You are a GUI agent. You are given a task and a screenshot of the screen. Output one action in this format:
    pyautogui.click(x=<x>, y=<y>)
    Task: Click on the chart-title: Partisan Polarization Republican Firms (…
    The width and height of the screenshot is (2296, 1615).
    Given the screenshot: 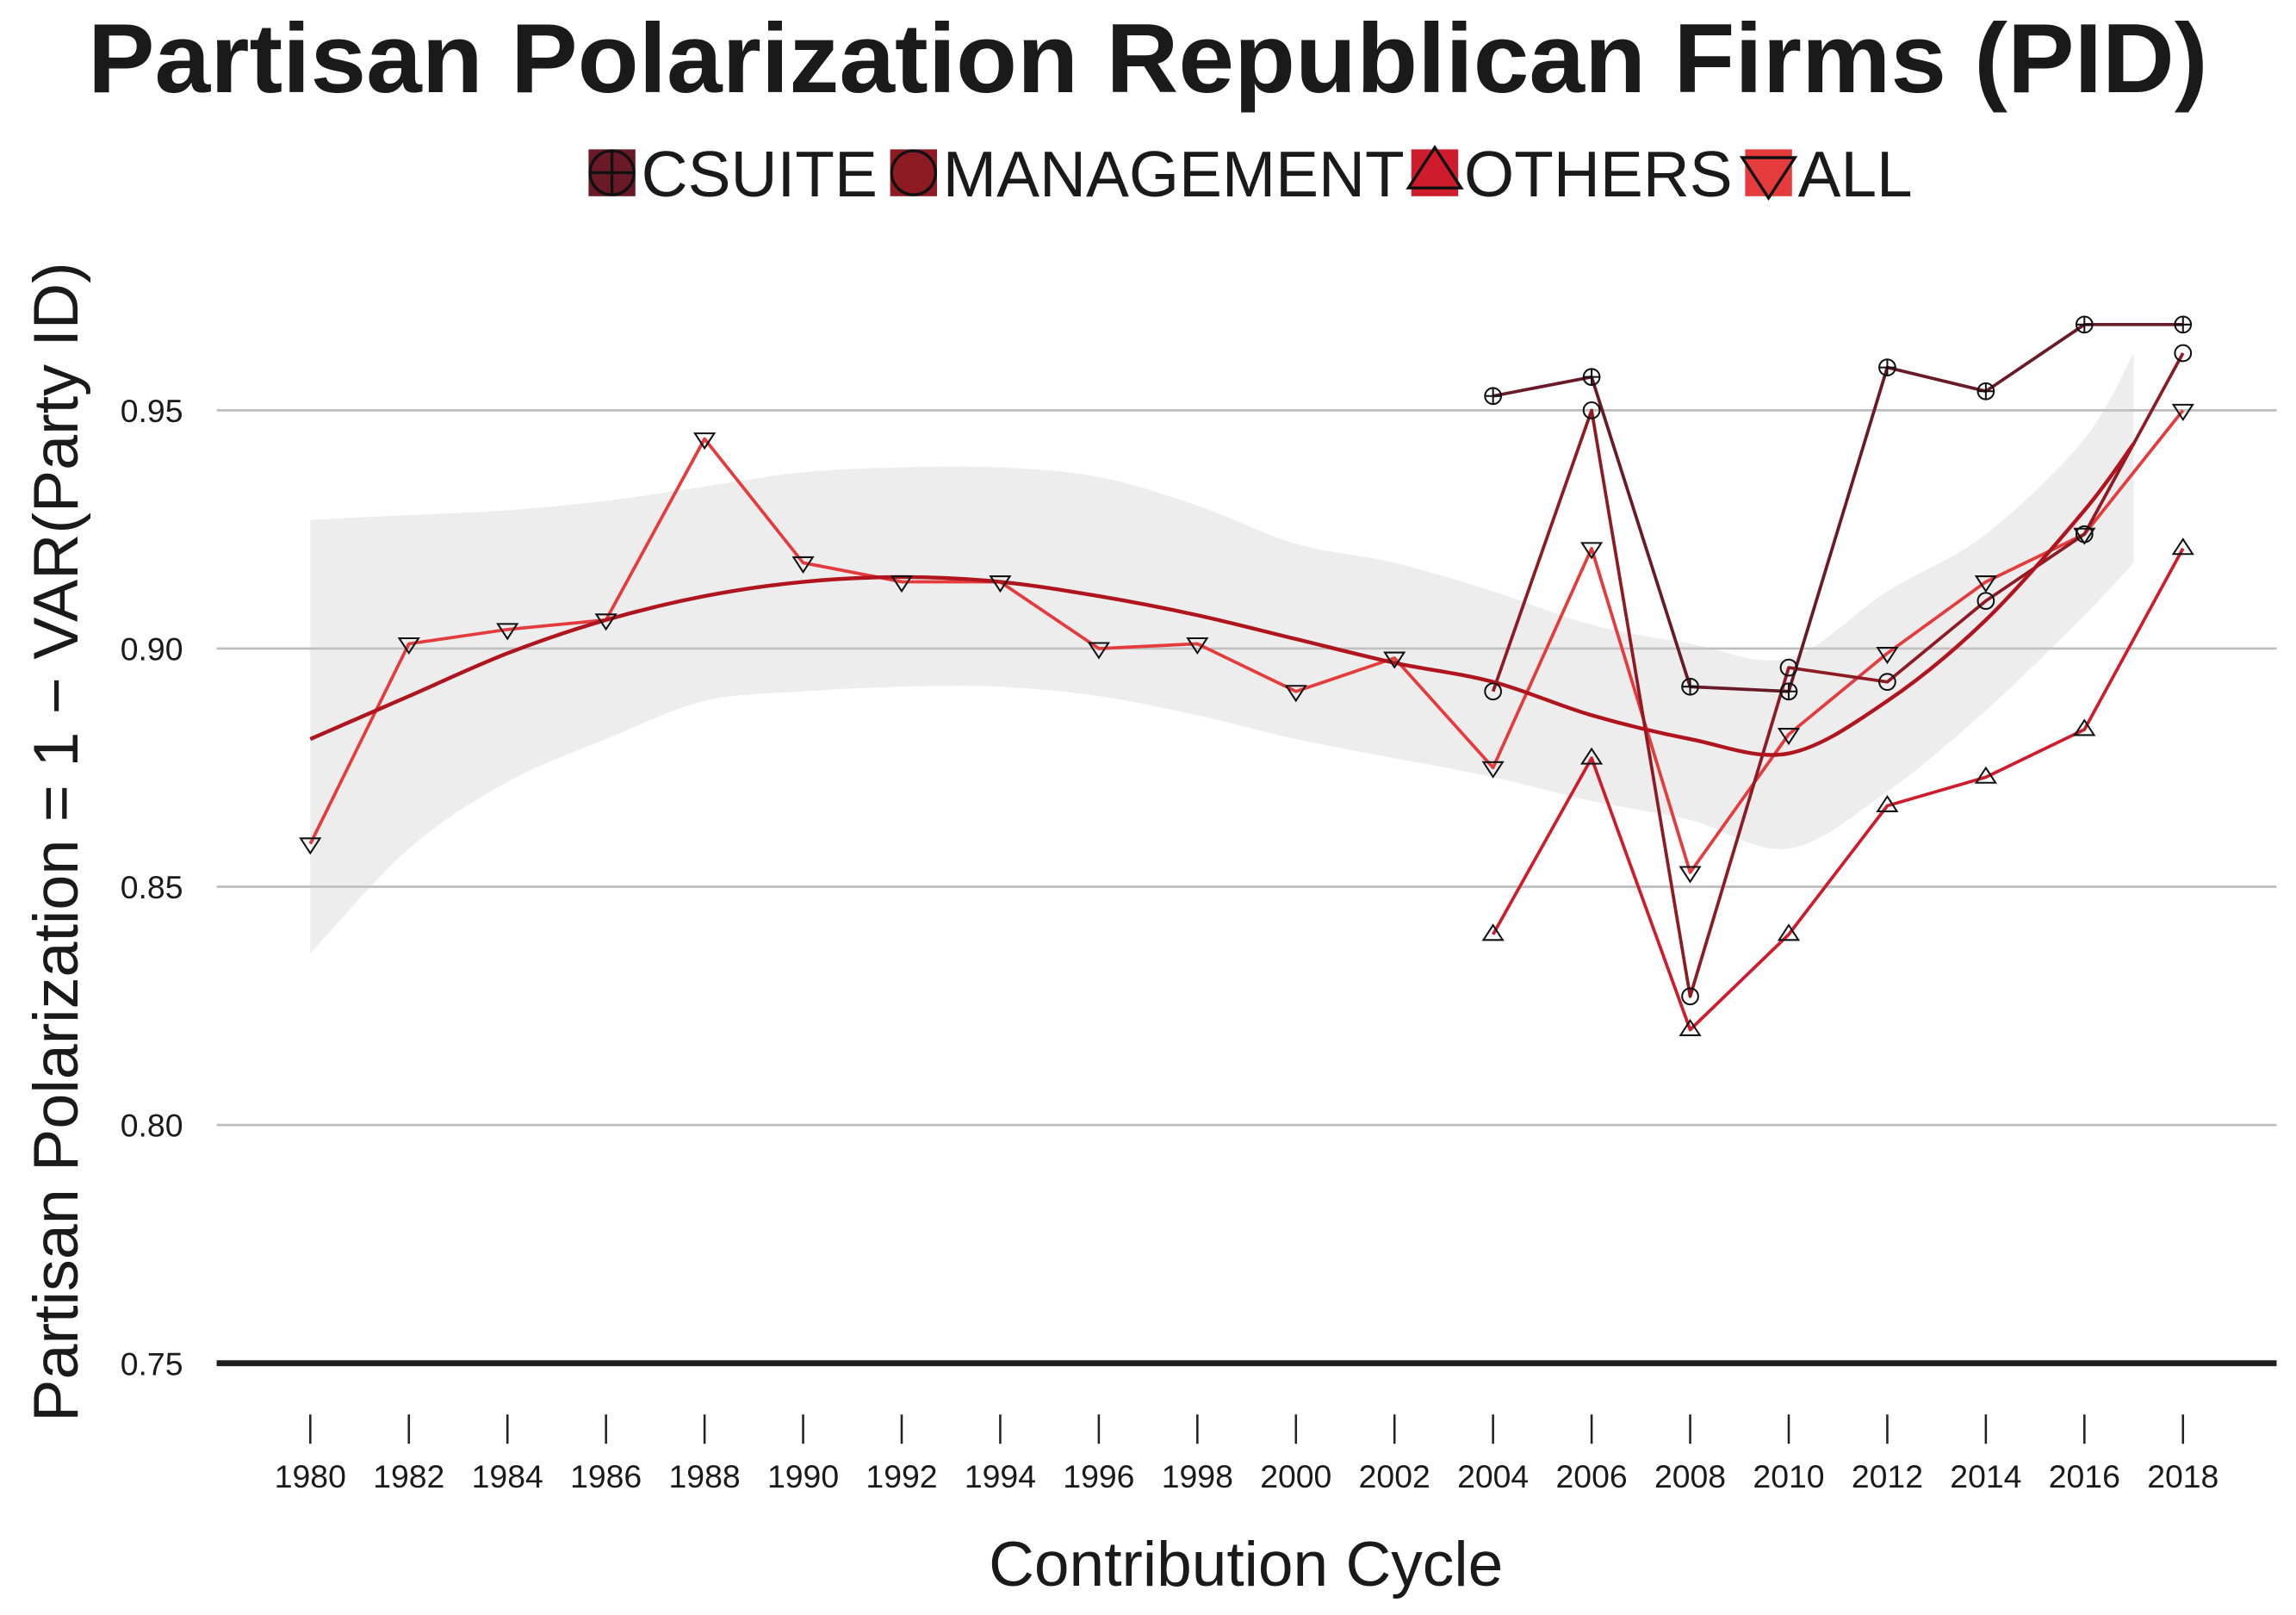 What is the action you would take?
    pyautogui.click(x=1148, y=59)
    